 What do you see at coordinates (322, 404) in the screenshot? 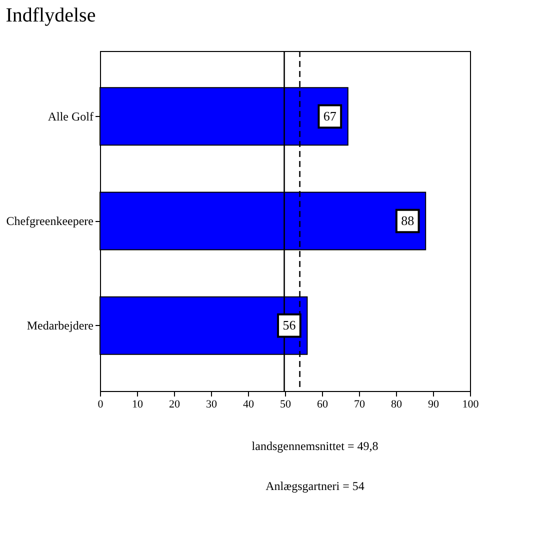
I see `x-tick-label: 60` at bounding box center [322, 404].